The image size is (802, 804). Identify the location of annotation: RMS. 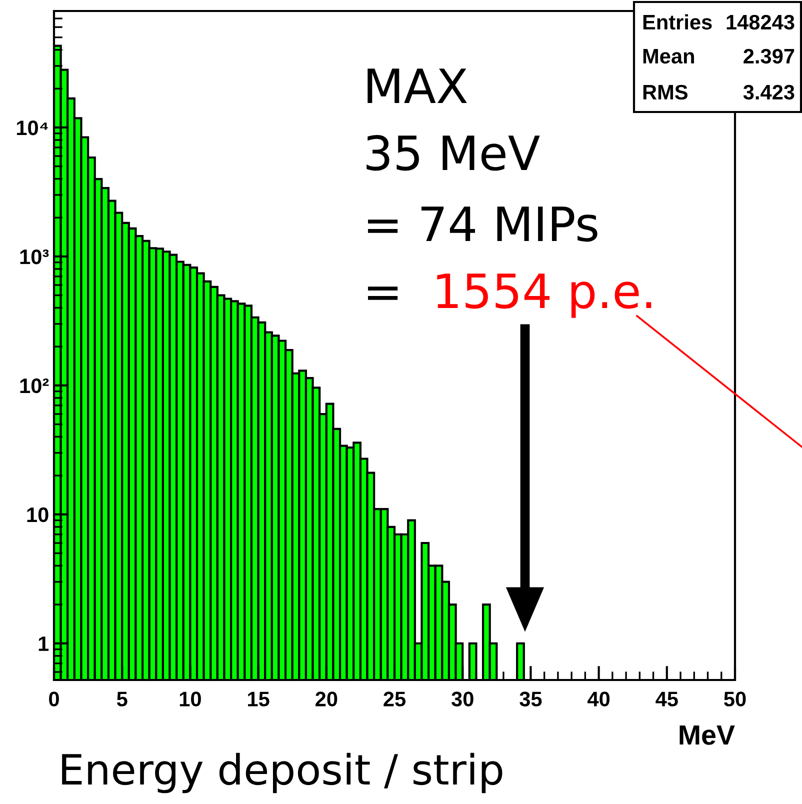
(665, 92).